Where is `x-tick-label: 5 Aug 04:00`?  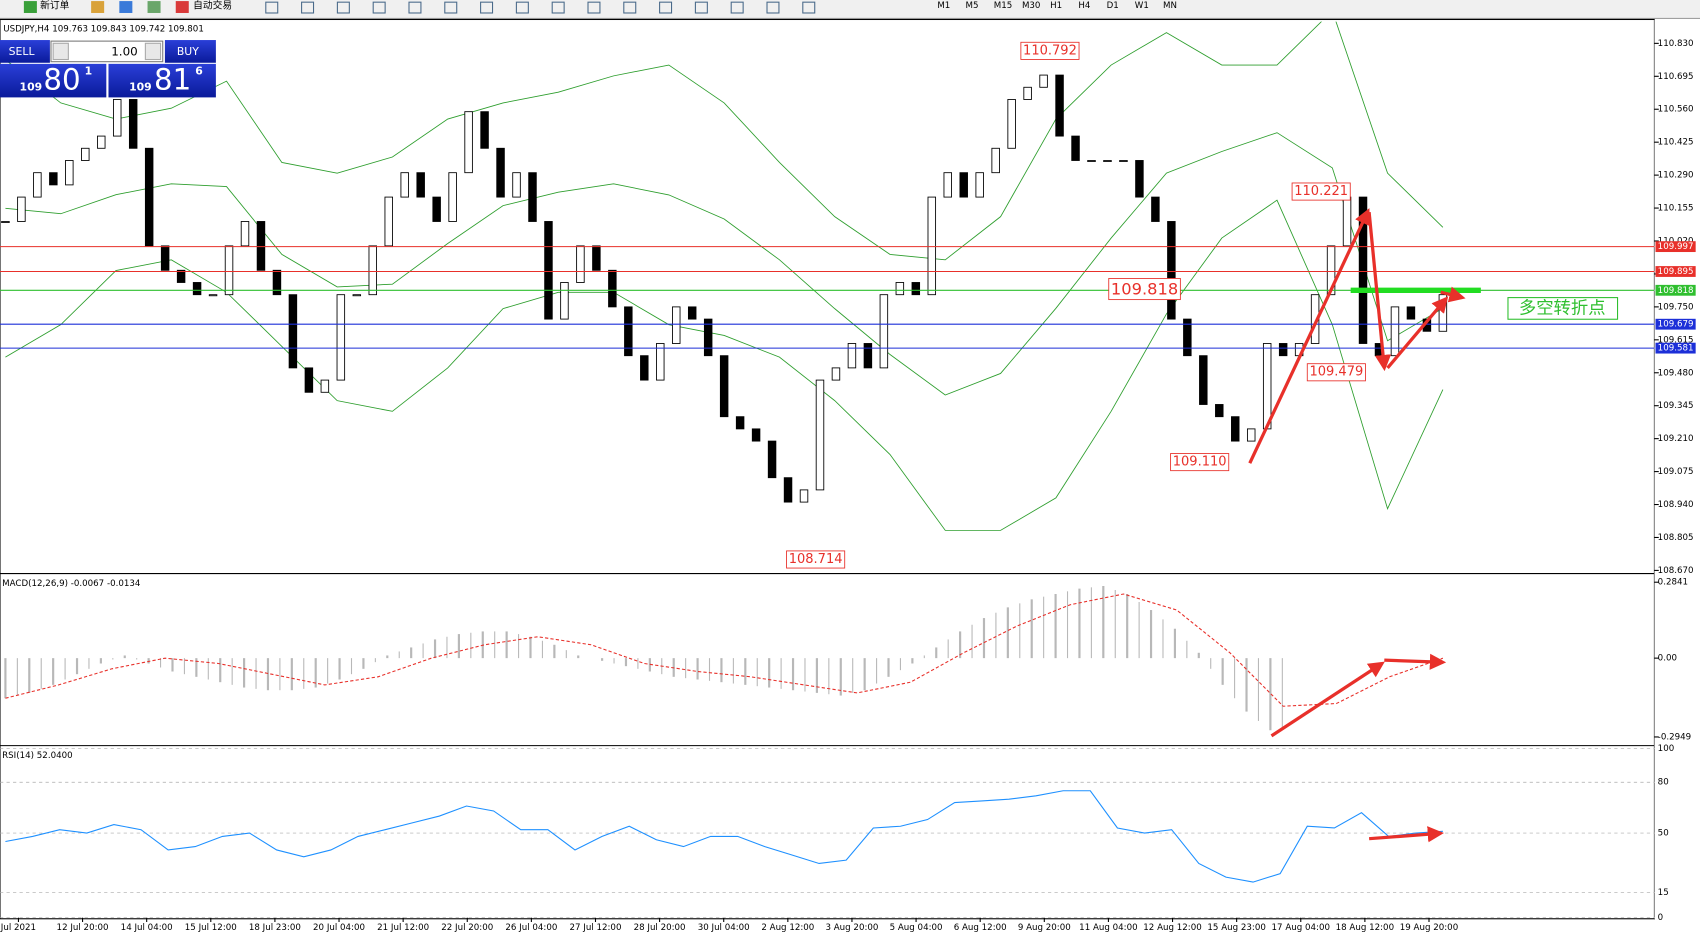 x-tick-label: 5 Aug 04:00 is located at coordinates (916, 928).